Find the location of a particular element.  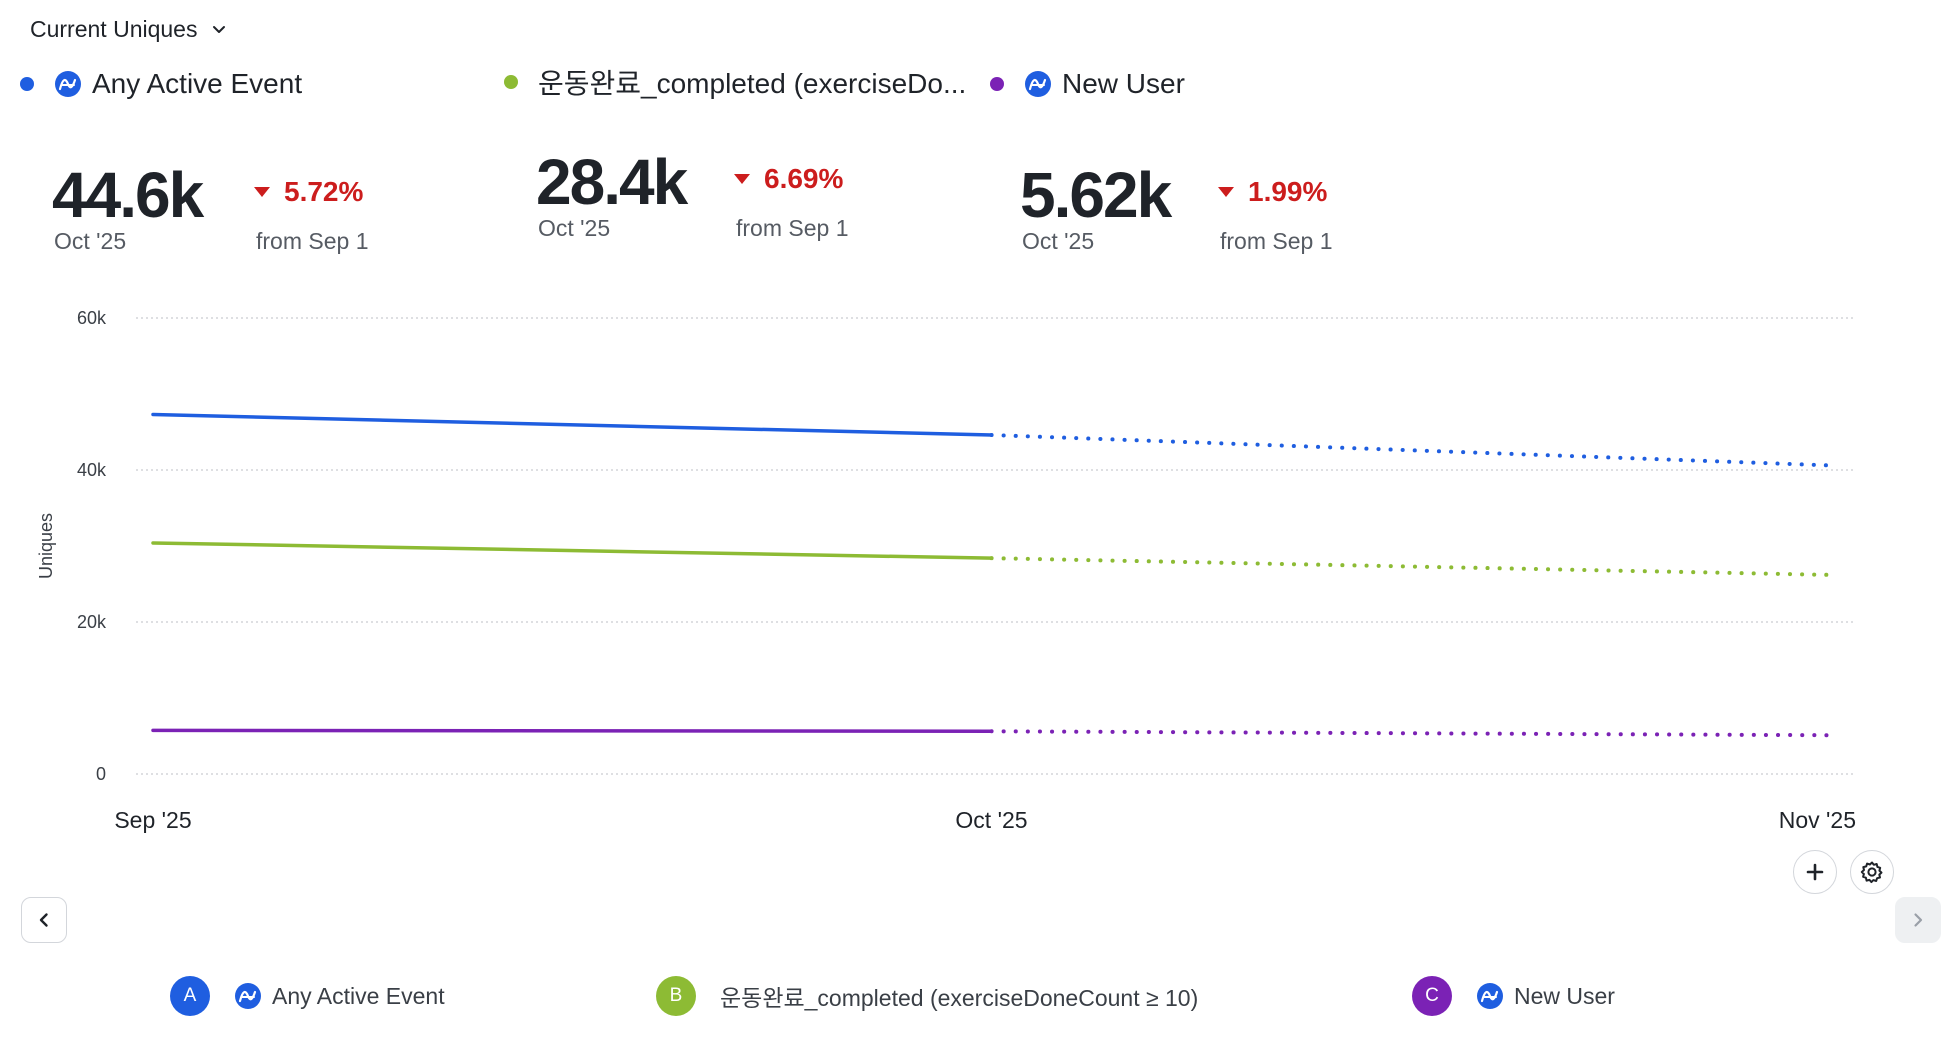

legend-bottom-item-c: C New User is located at coordinates (1513, 996).